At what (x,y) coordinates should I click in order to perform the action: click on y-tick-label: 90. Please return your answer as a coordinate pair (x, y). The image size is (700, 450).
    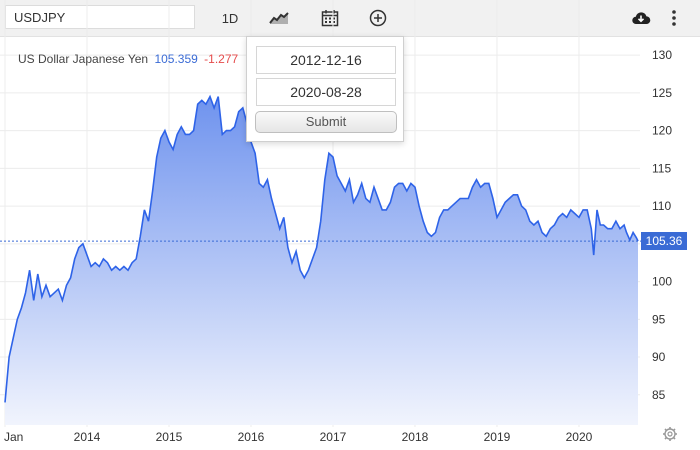
    Looking at the image, I should click on (659, 357).